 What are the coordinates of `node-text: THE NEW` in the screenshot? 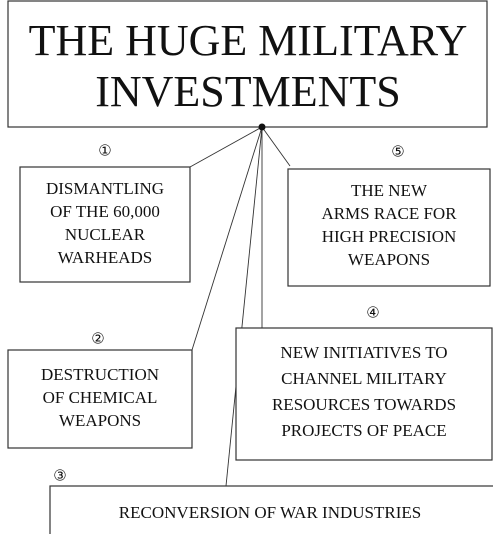 It's located at (389, 190).